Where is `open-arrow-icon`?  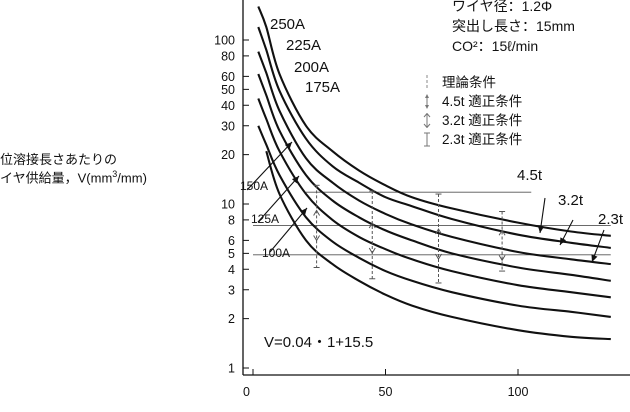
open-arrow-icon is located at coordinates (427, 120).